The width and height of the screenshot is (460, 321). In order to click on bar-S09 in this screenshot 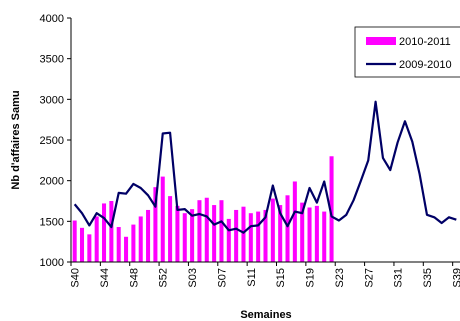, I will do `click(236, 235)`.